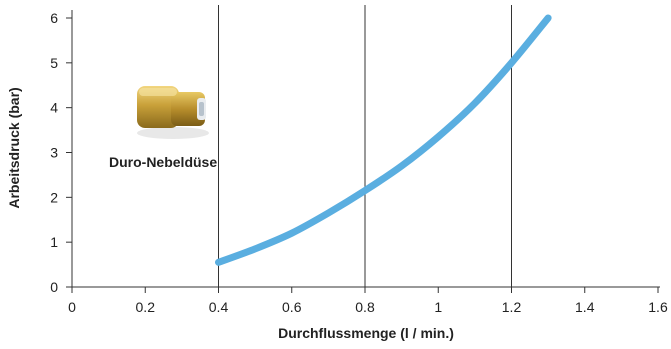 The image size is (671, 349). Describe the element at coordinates (438, 307) in the screenshot. I see `x-tick-label: 1` at that location.